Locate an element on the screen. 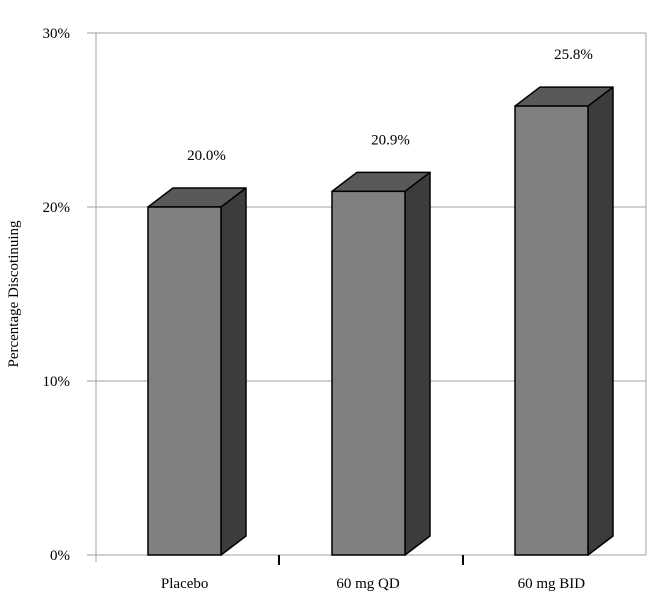 The width and height of the screenshot is (659, 600). y-axis-ticks: 0% 10% 20% 30% is located at coordinates (57, 295).